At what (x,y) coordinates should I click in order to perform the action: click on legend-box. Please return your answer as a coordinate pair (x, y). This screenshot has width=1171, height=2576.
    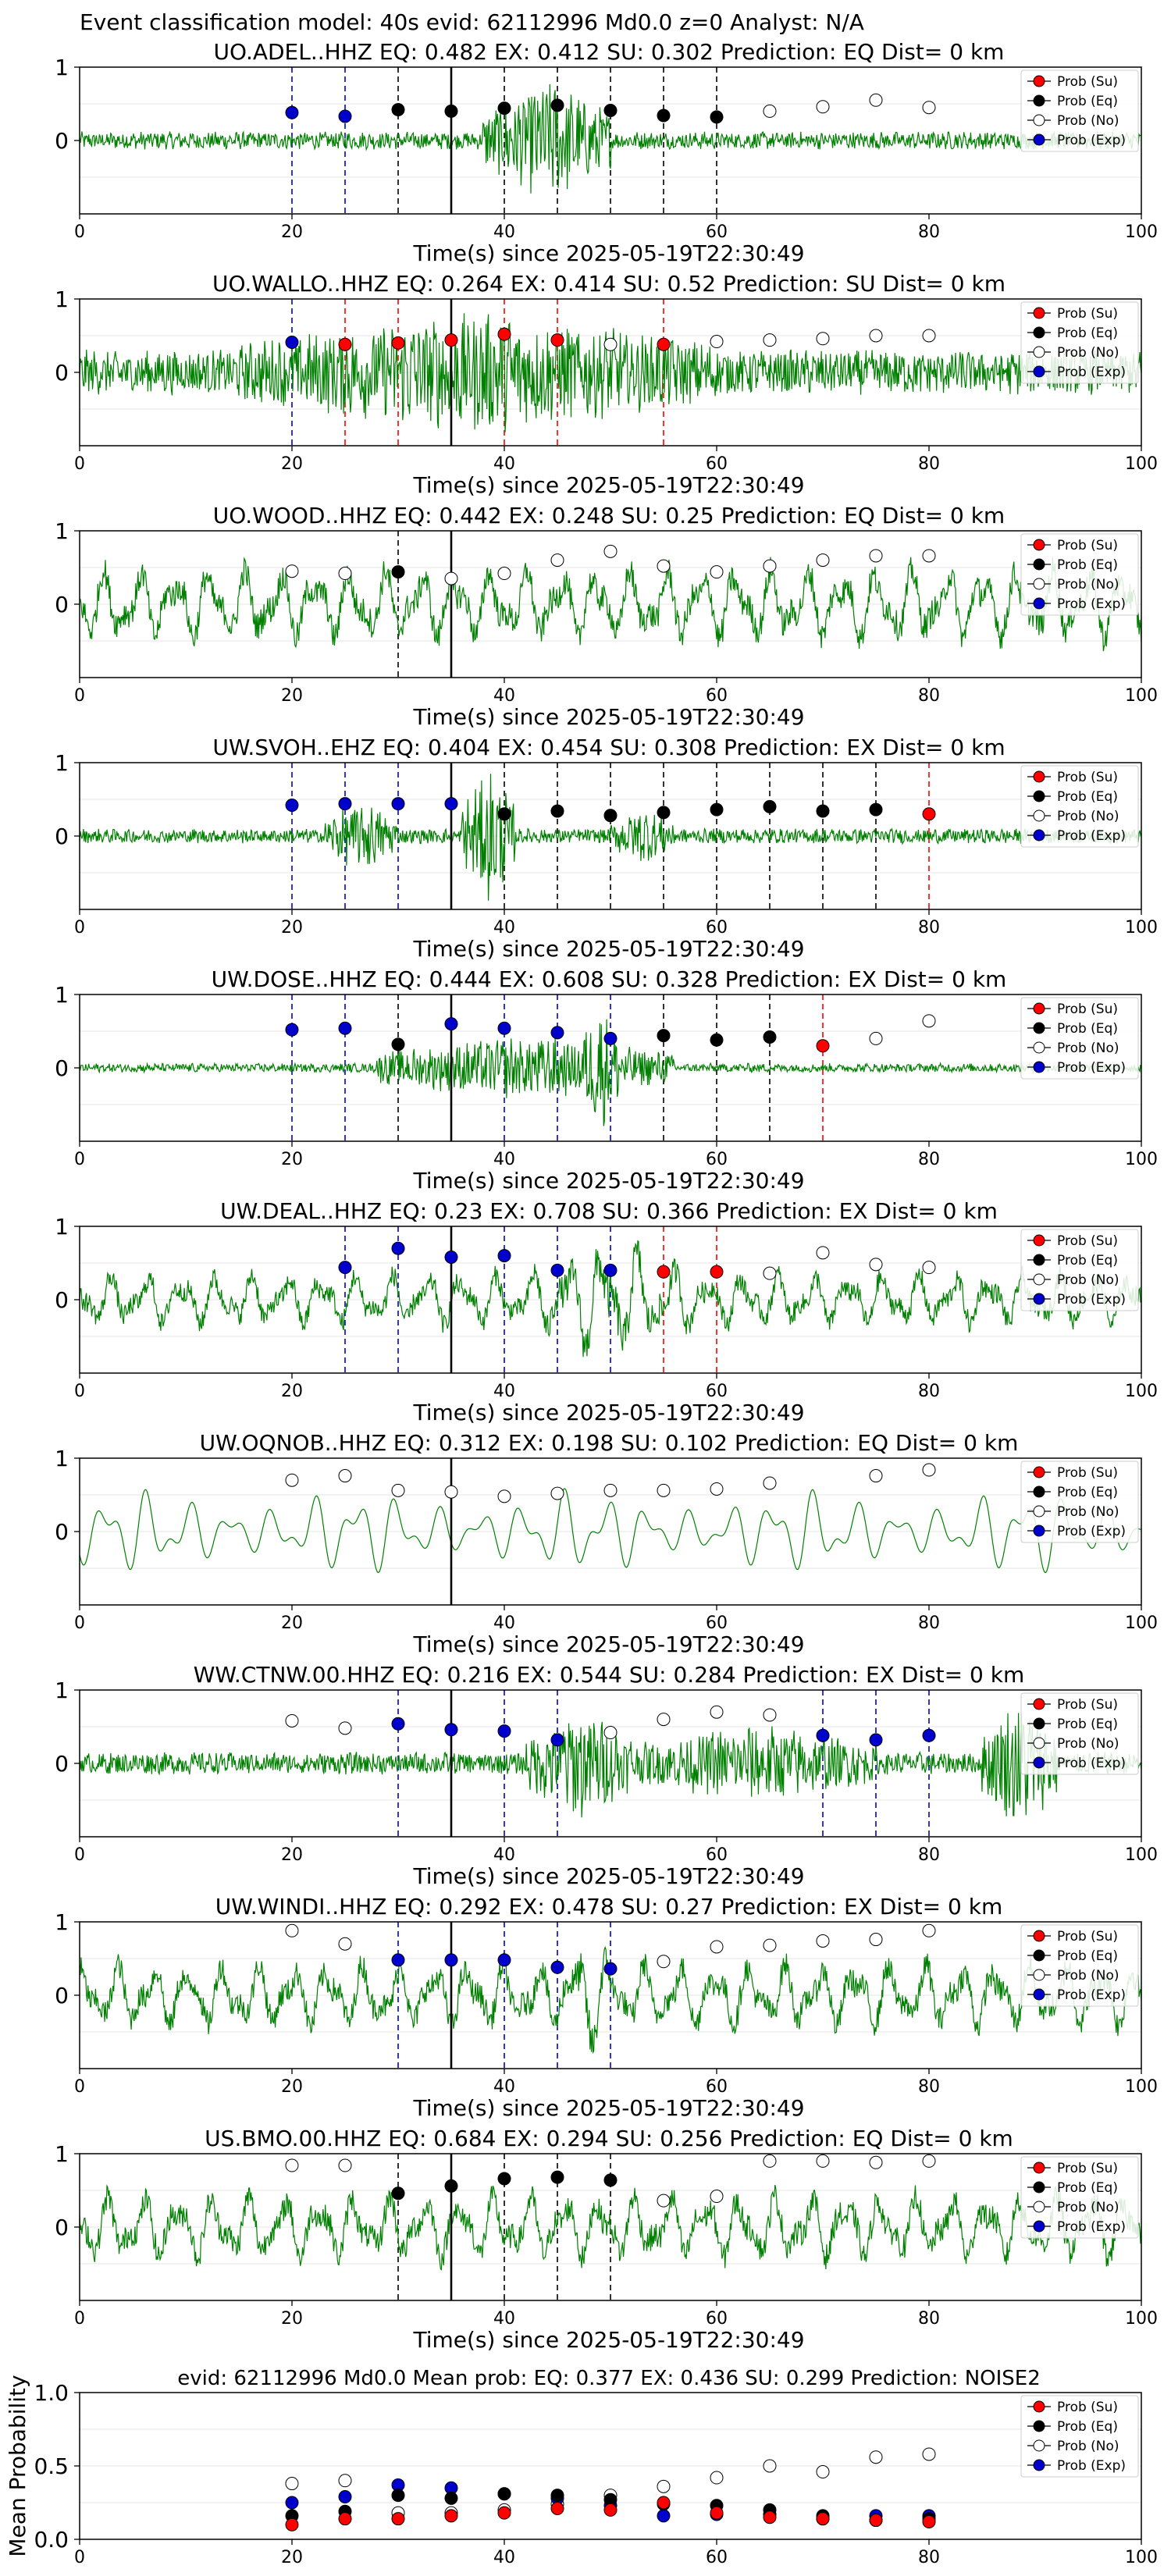
    Looking at the image, I should click on (1079, 1734).